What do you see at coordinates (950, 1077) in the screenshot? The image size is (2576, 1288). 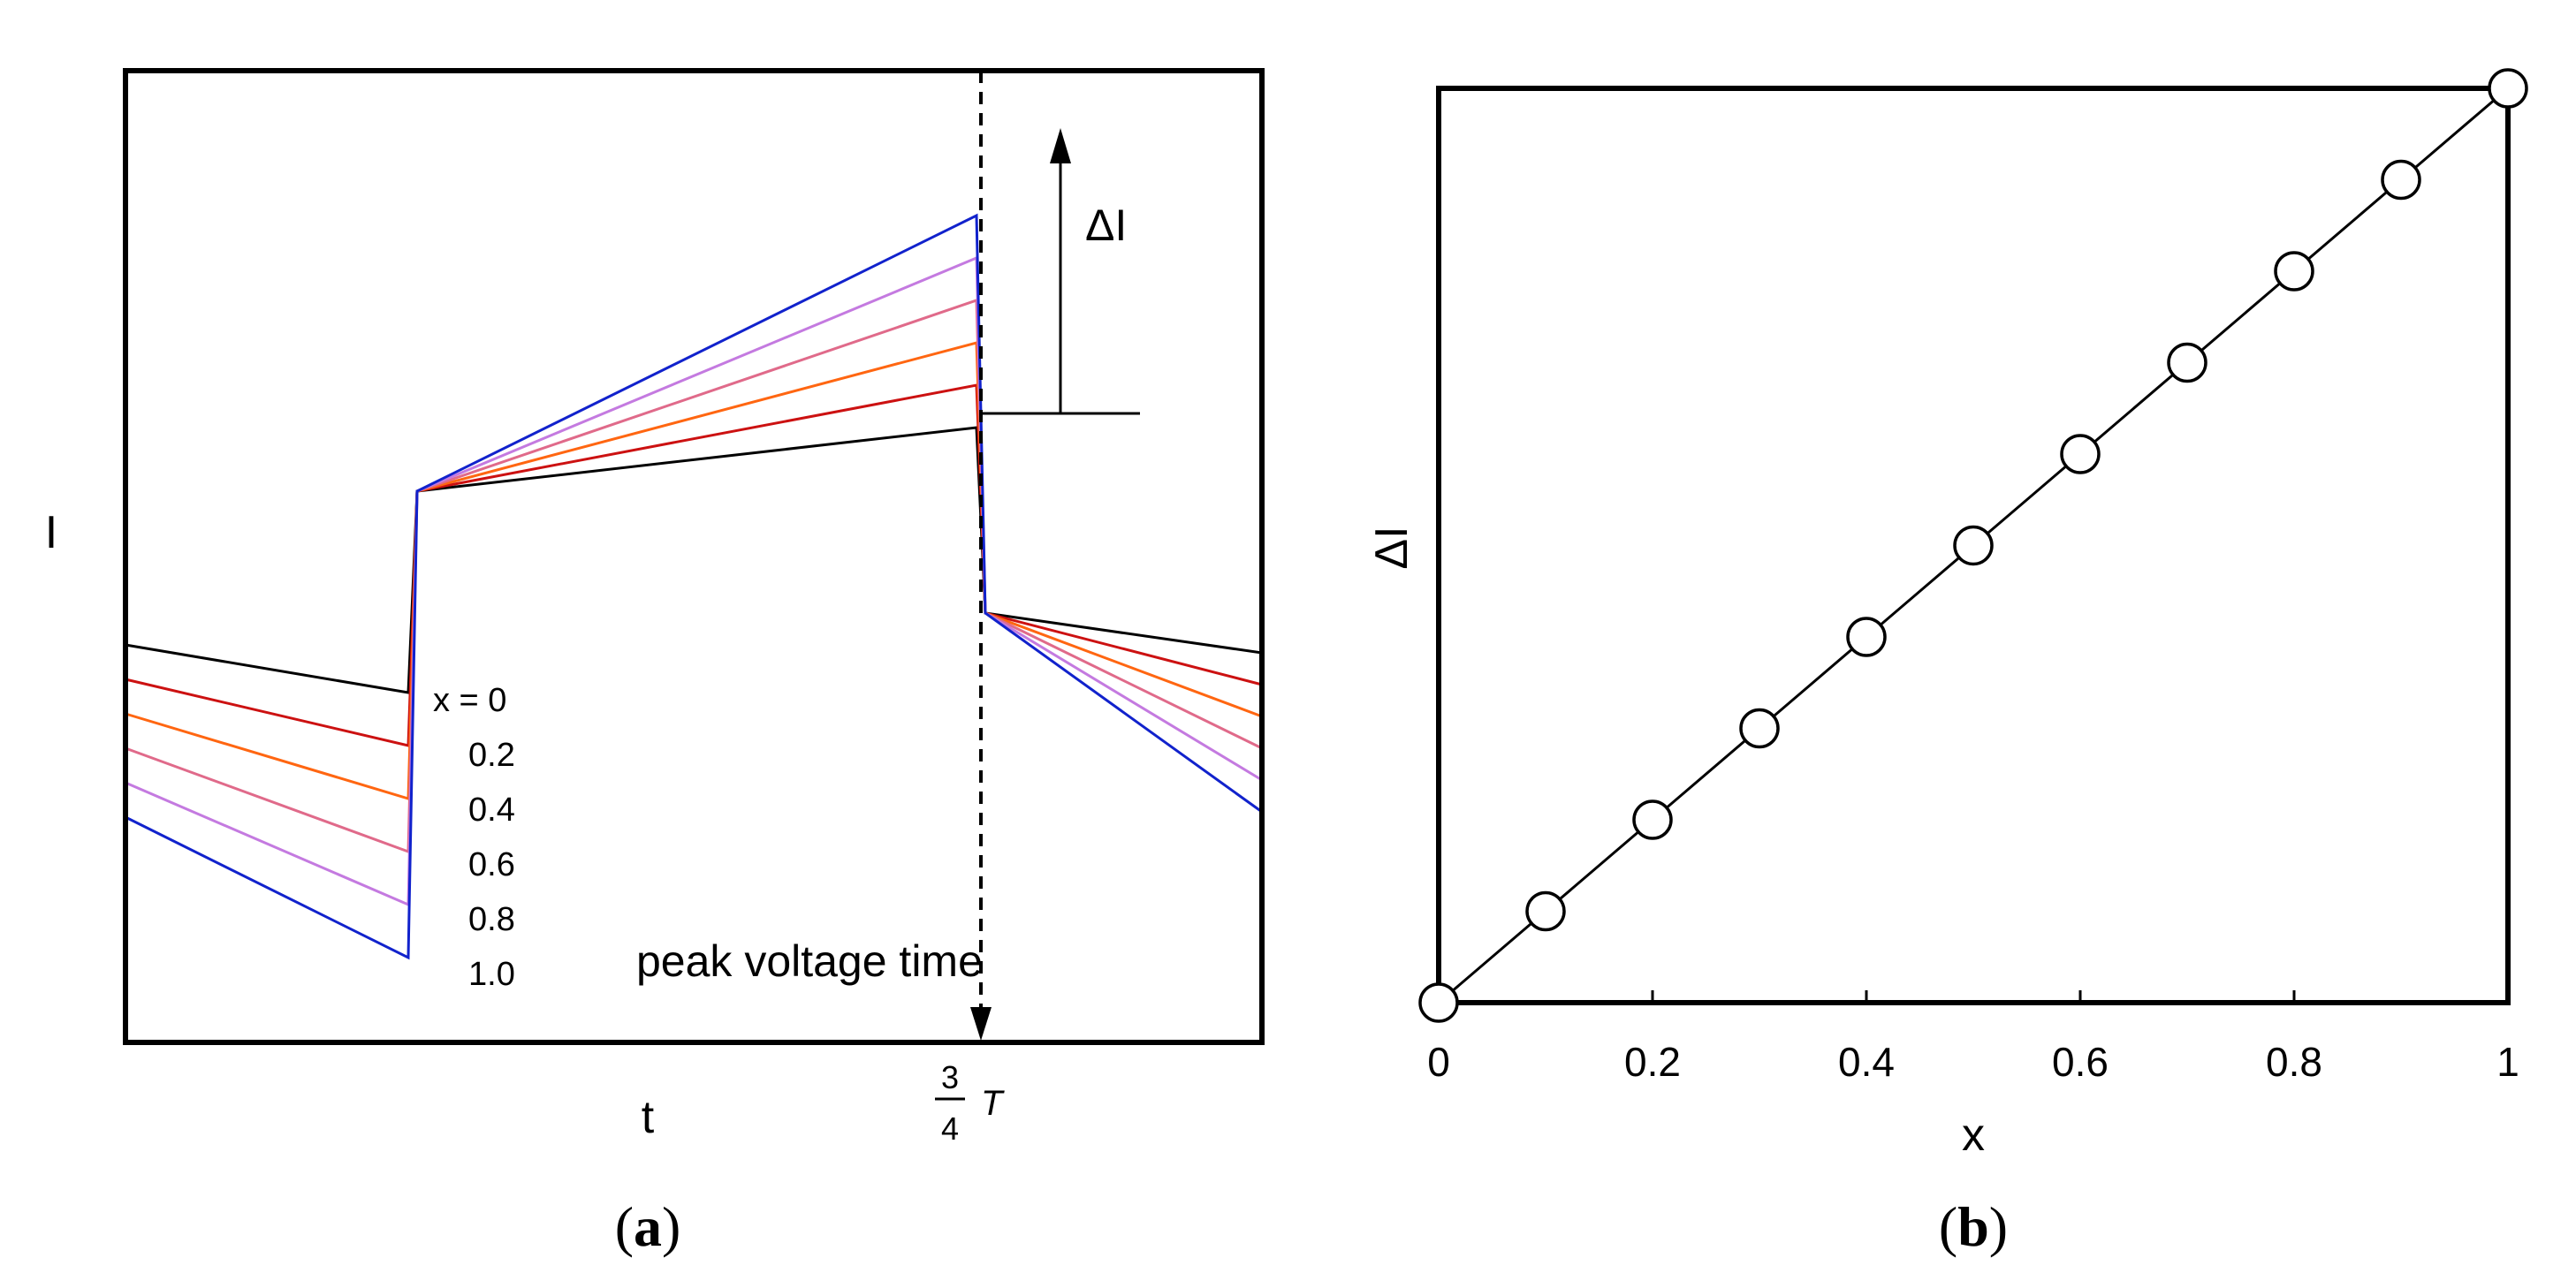 I see `fraction-numerator: 3` at bounding box center [950, 1077].